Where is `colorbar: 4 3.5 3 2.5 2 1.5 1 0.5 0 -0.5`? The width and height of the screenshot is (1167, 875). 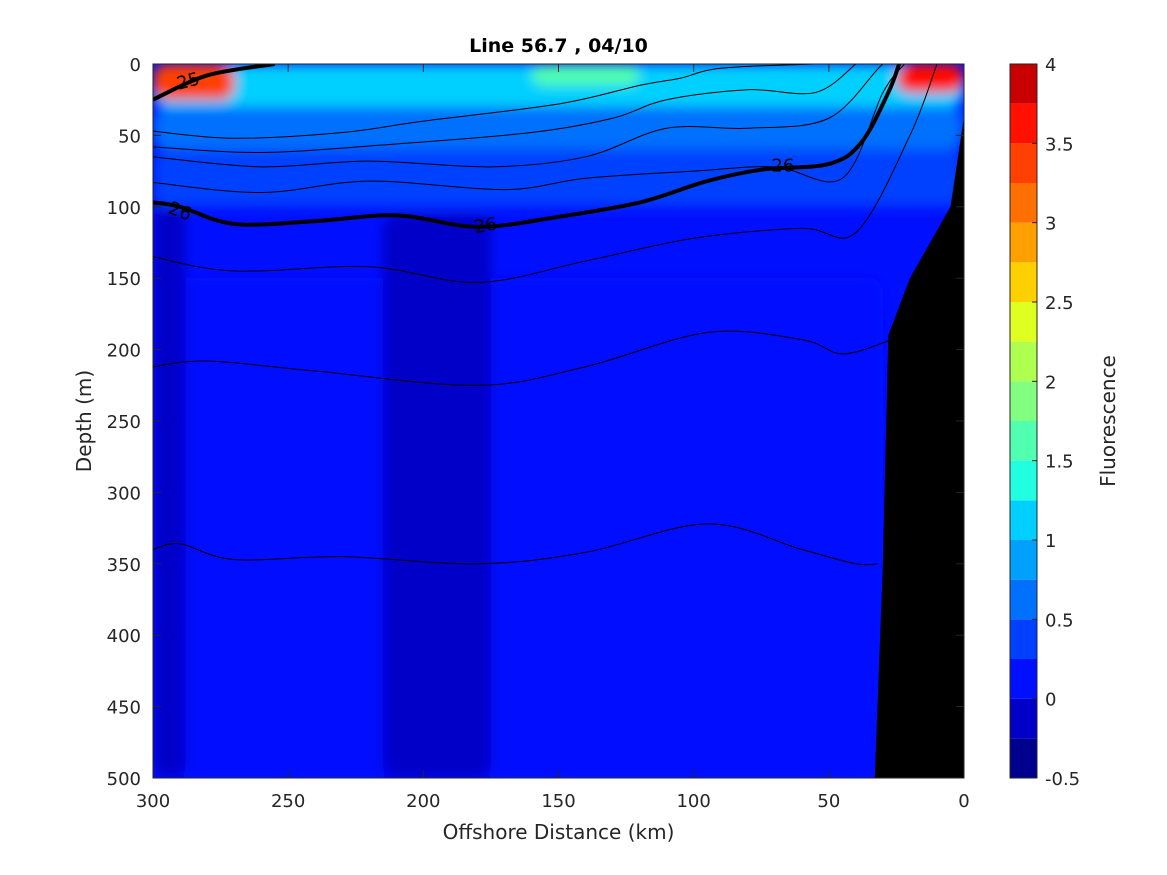
colorbar: 4 3.5 3 2.5 2 1.5 1 0.5 0 -0.5 is located at coordinates (1044, 422).